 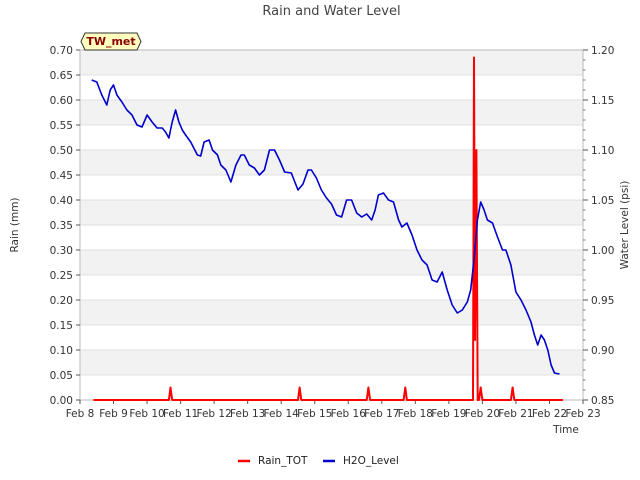 I want to click on x-axis-title: Time, so click(x=565, y=430).